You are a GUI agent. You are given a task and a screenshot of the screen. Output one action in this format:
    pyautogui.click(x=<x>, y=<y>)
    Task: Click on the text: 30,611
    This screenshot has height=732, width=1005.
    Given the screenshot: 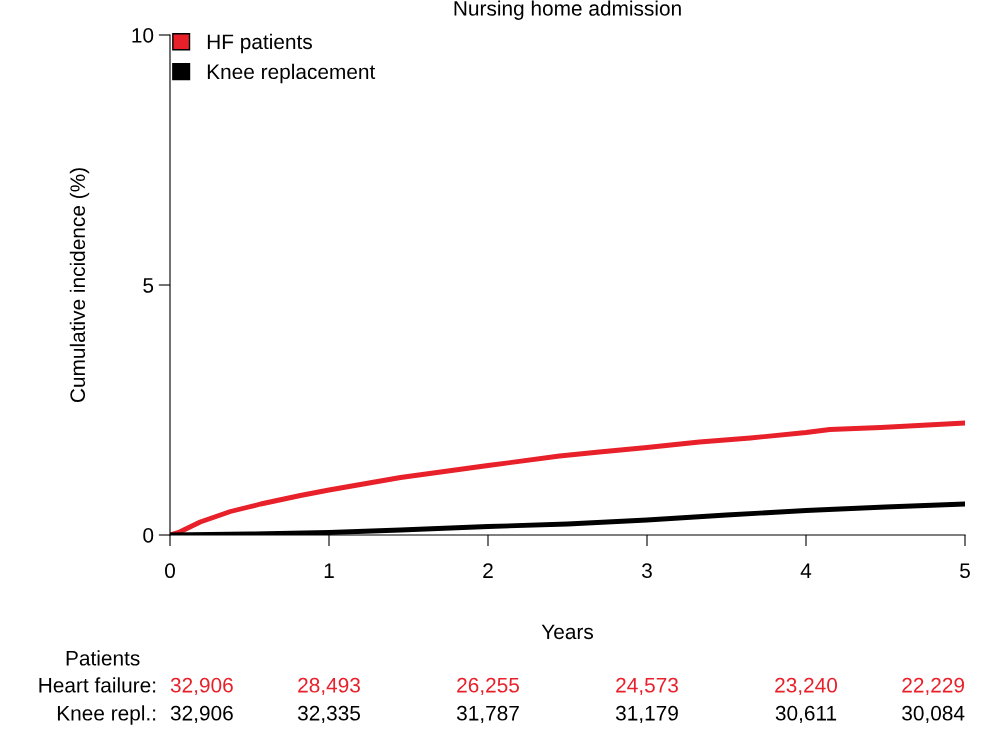 What is the action you would take?
    pyautogui.click(x=806, y=714)
    